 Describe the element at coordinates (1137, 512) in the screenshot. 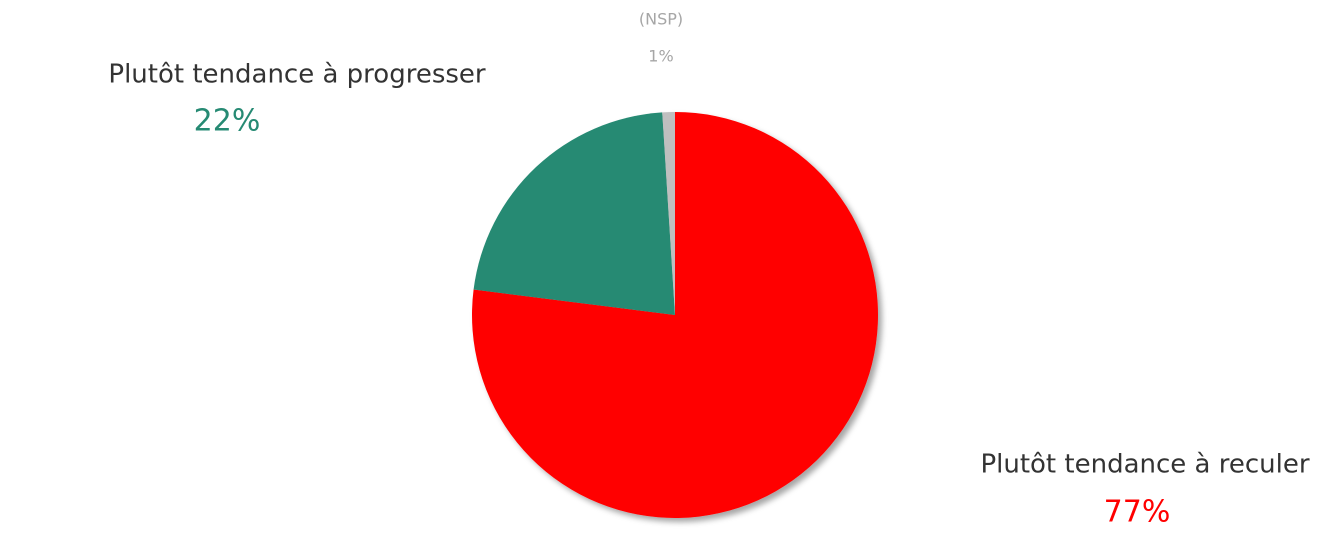

I see `slice-value: 77%` at that location.